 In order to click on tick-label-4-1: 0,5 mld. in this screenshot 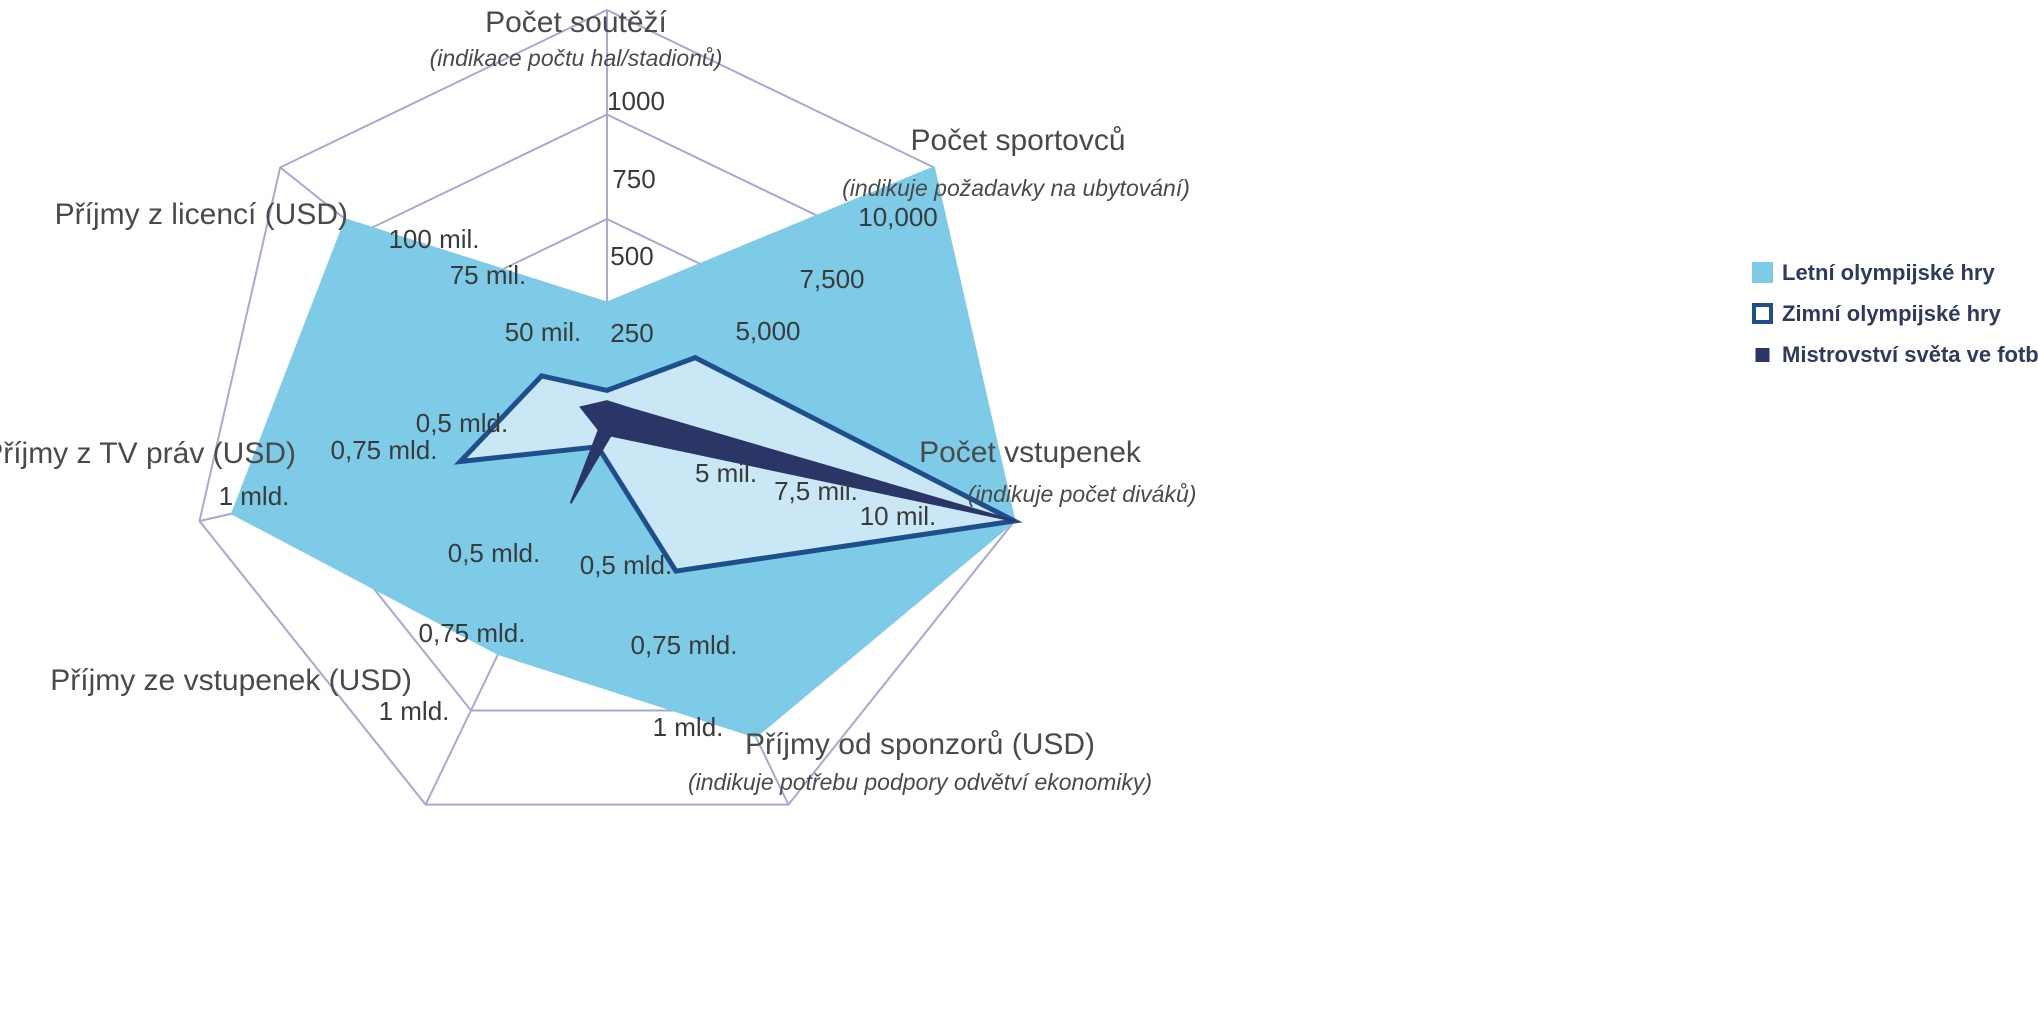, I will do `click(494, 553)`.